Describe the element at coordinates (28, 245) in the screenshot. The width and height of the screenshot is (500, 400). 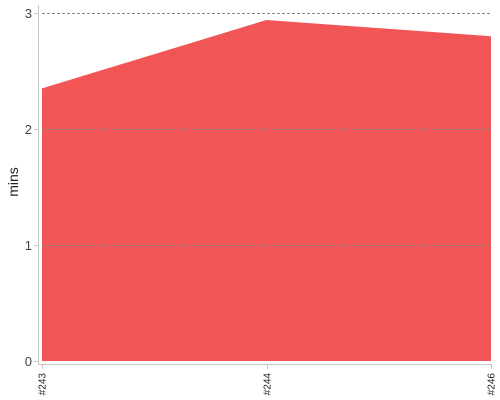
I see `y-tick-label-1: 1` at that location.